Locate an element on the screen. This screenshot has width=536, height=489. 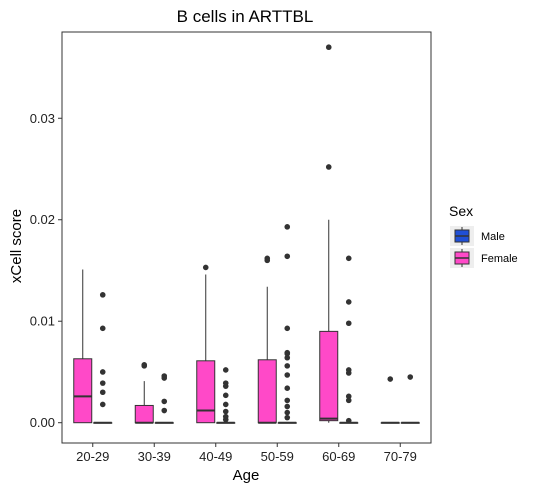
y-tick-label: 0.02 is located at coordinates (42, 219).